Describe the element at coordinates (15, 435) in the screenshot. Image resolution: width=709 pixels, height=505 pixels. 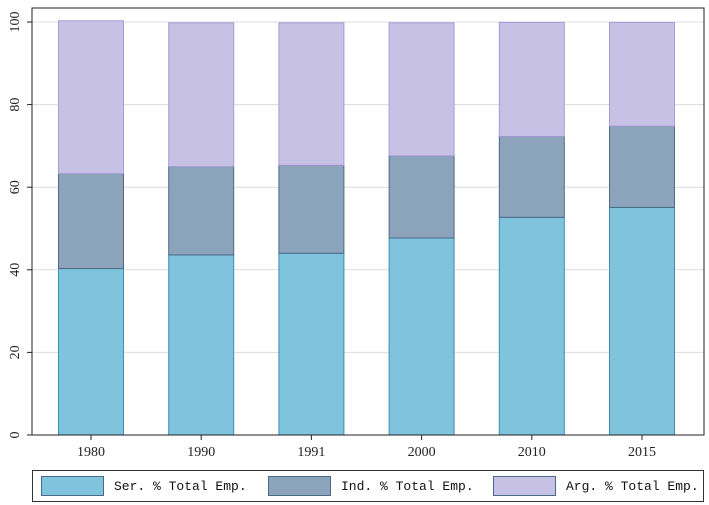
I see `ytick-label-0: 0` at that location.